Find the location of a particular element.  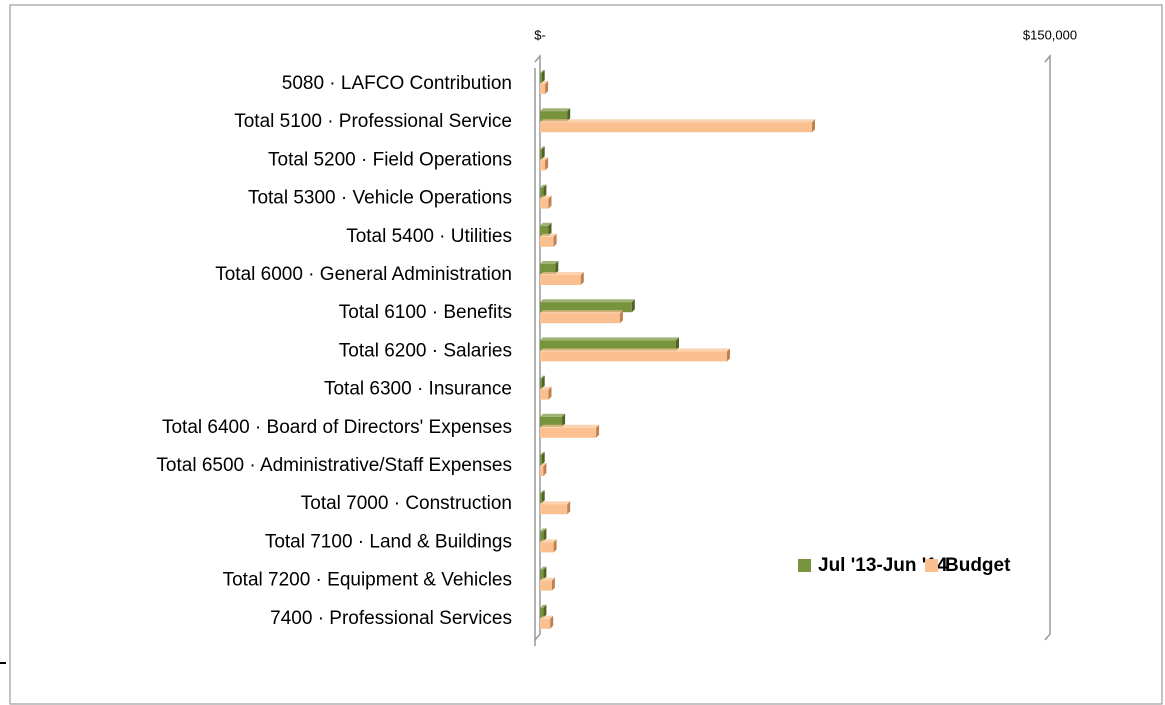

y-tick-label: Total 6100 · Benefits is located at coordinates (425, 312).